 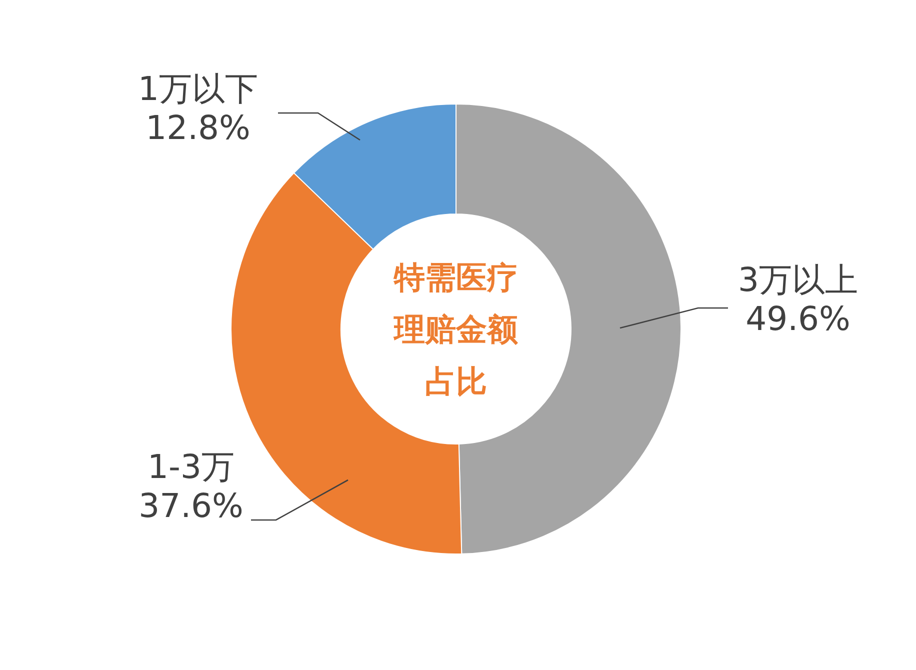 I want to click on data-label: 12.8%, so click(x=198, y=127).